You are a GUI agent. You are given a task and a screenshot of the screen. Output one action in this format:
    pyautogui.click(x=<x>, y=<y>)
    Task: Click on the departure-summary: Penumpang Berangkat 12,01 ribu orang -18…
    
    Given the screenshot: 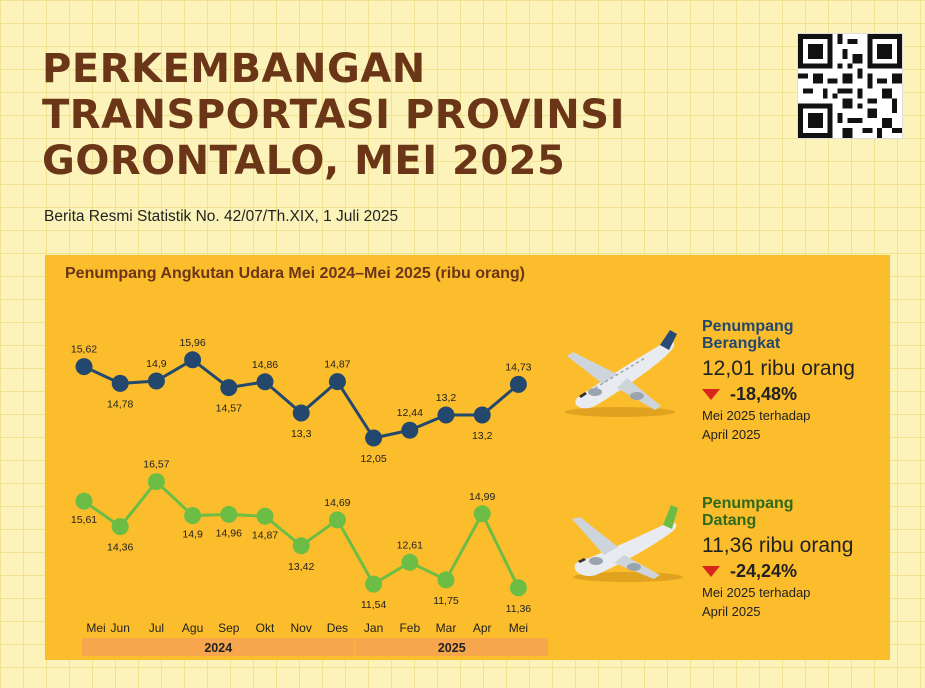 What is the action you would take?
    pyautogui.click(x=778, y=380)
    